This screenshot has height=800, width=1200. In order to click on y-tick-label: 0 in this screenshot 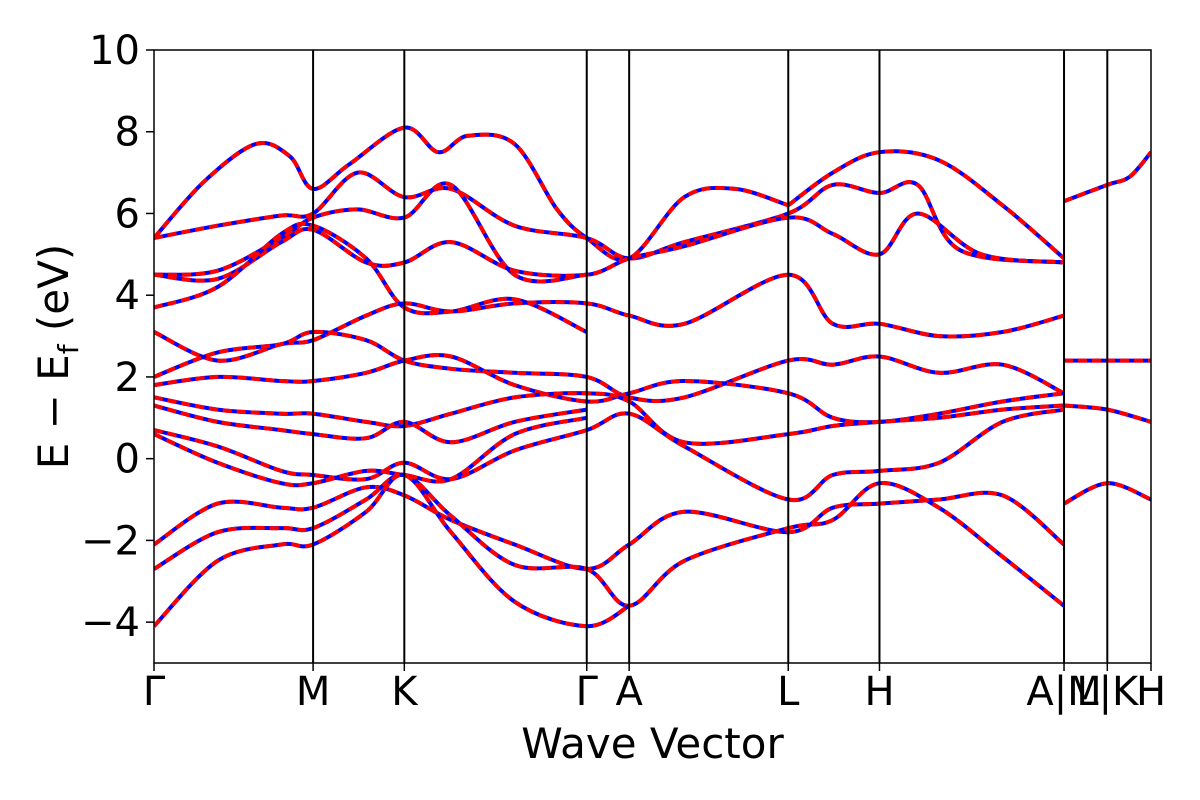, I will do `click(127, 460)`.